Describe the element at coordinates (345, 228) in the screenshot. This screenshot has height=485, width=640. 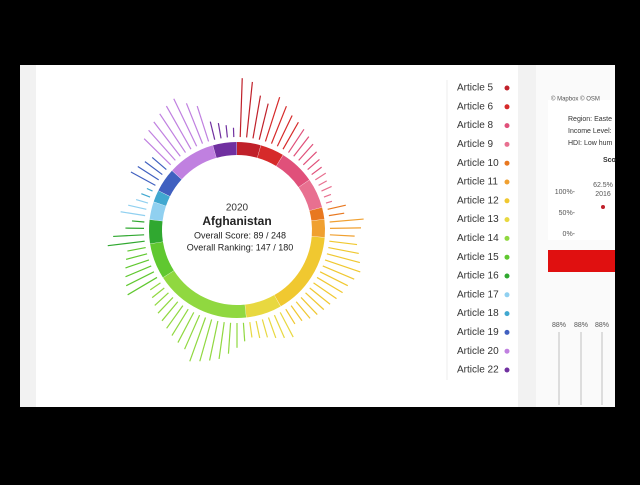
I see `spoke` at that location.